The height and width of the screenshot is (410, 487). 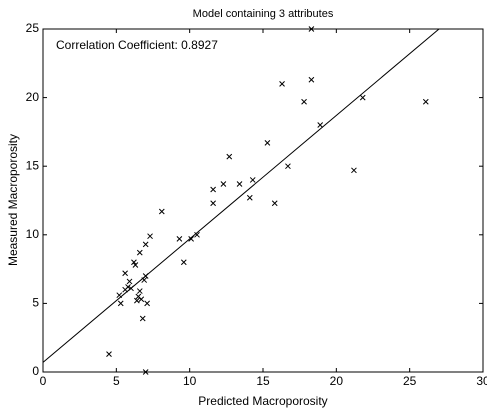 I want to click on y-tick-label: 0, so click(x=35, y=371).